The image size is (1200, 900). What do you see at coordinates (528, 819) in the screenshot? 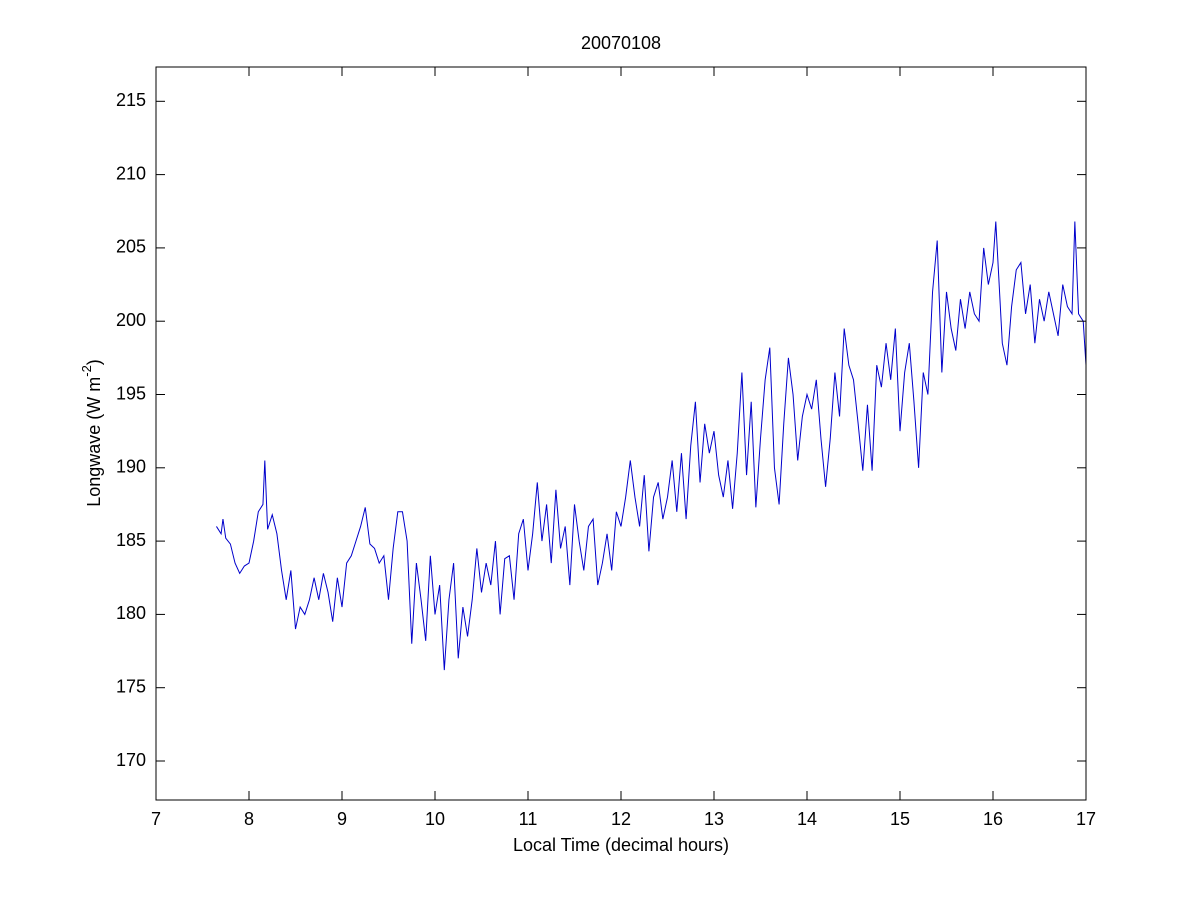
I see `x-tick-label: 11` at bounding box center [528, 819].